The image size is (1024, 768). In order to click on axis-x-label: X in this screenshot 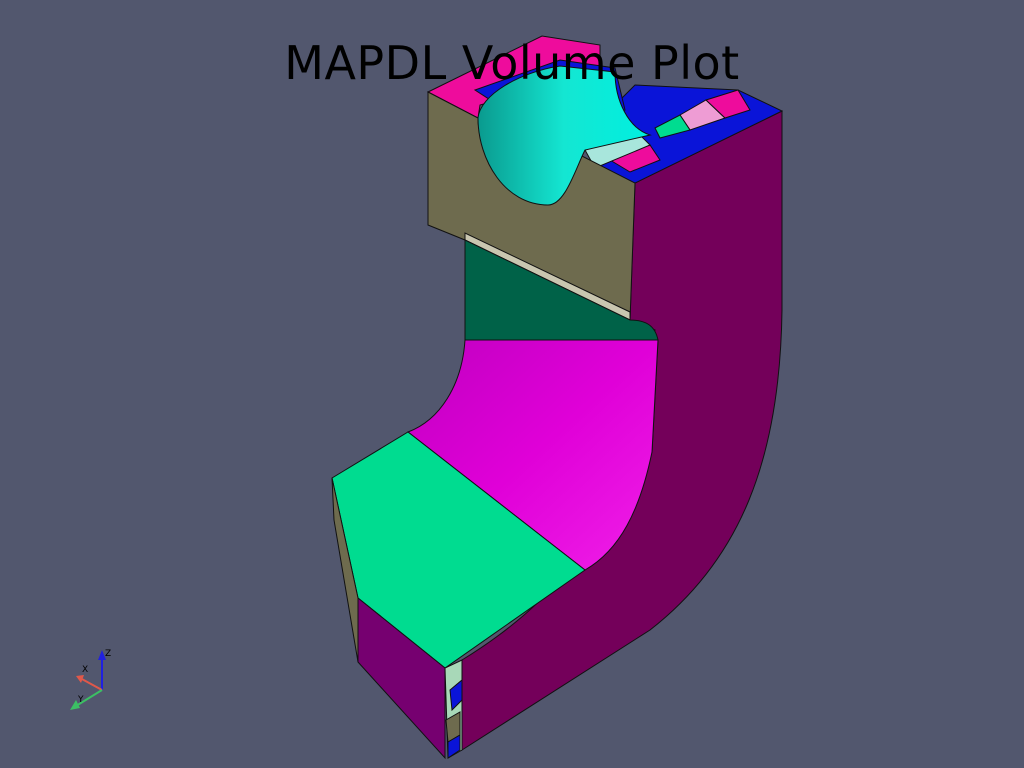, I will do `click(85, 670)`.